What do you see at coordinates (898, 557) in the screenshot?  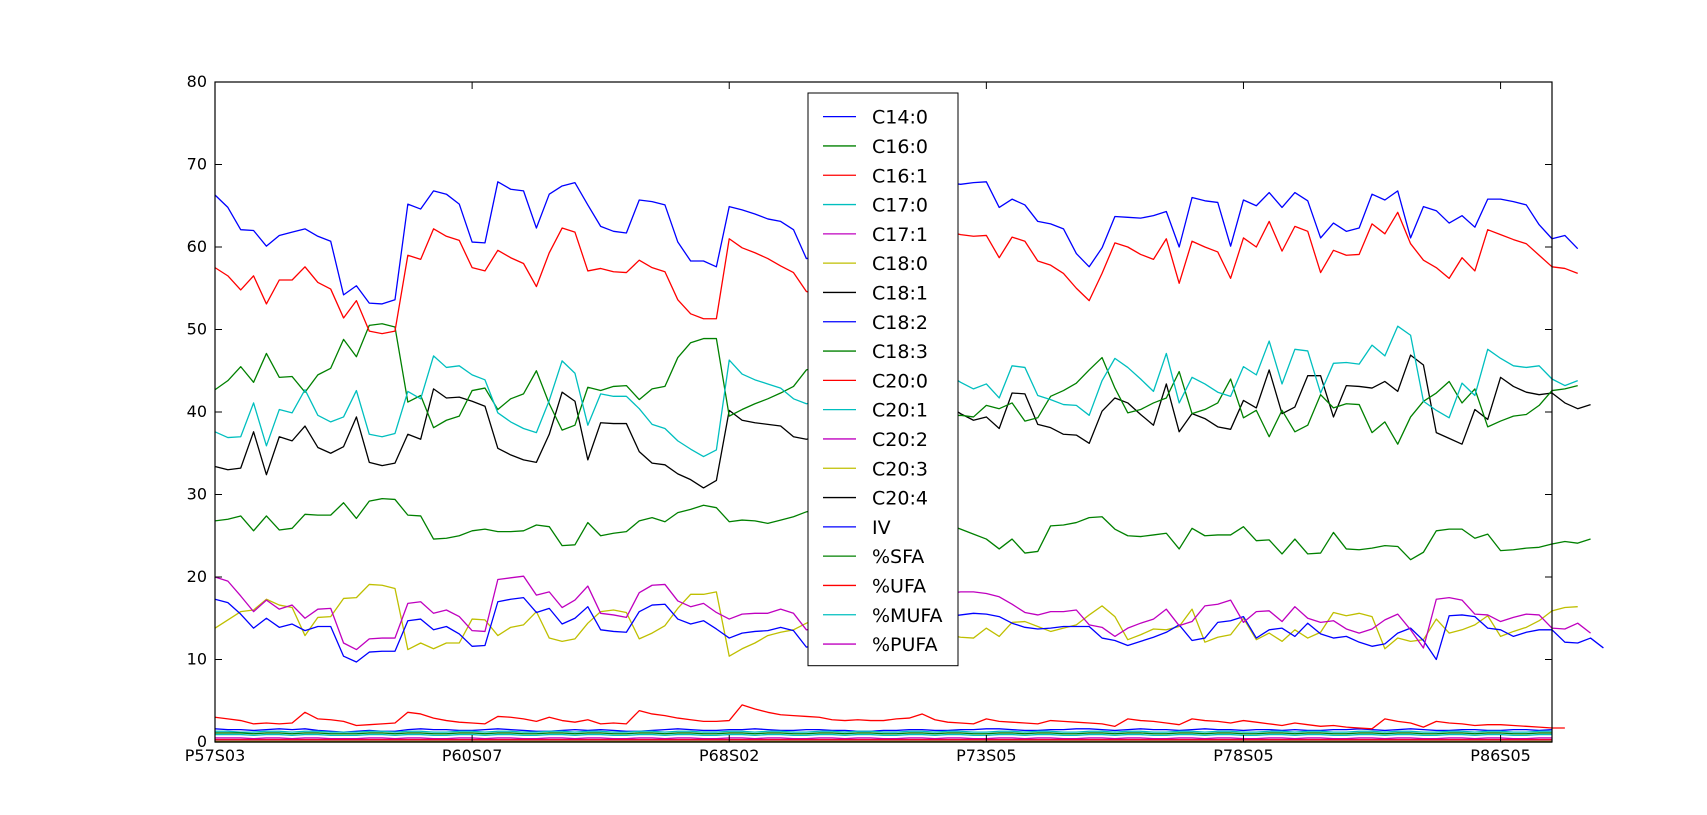 I see `legend-label-15: %SFA` at bounding box center [898, 557].